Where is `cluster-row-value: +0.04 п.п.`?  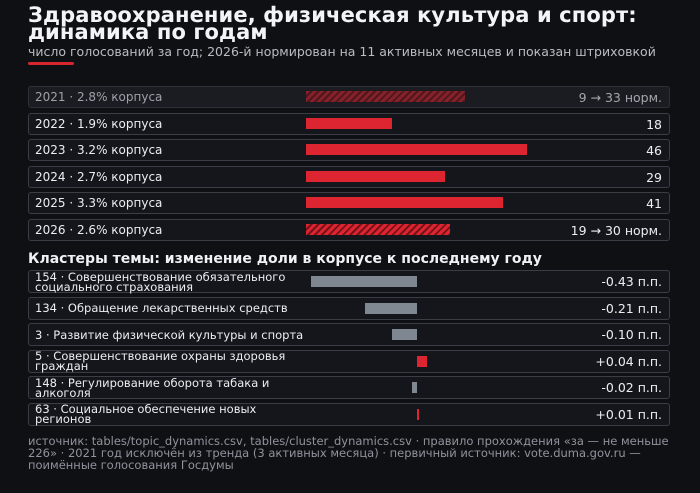
cluster-row-value: +0.04 п.п. is located at coordinates (628, 361).